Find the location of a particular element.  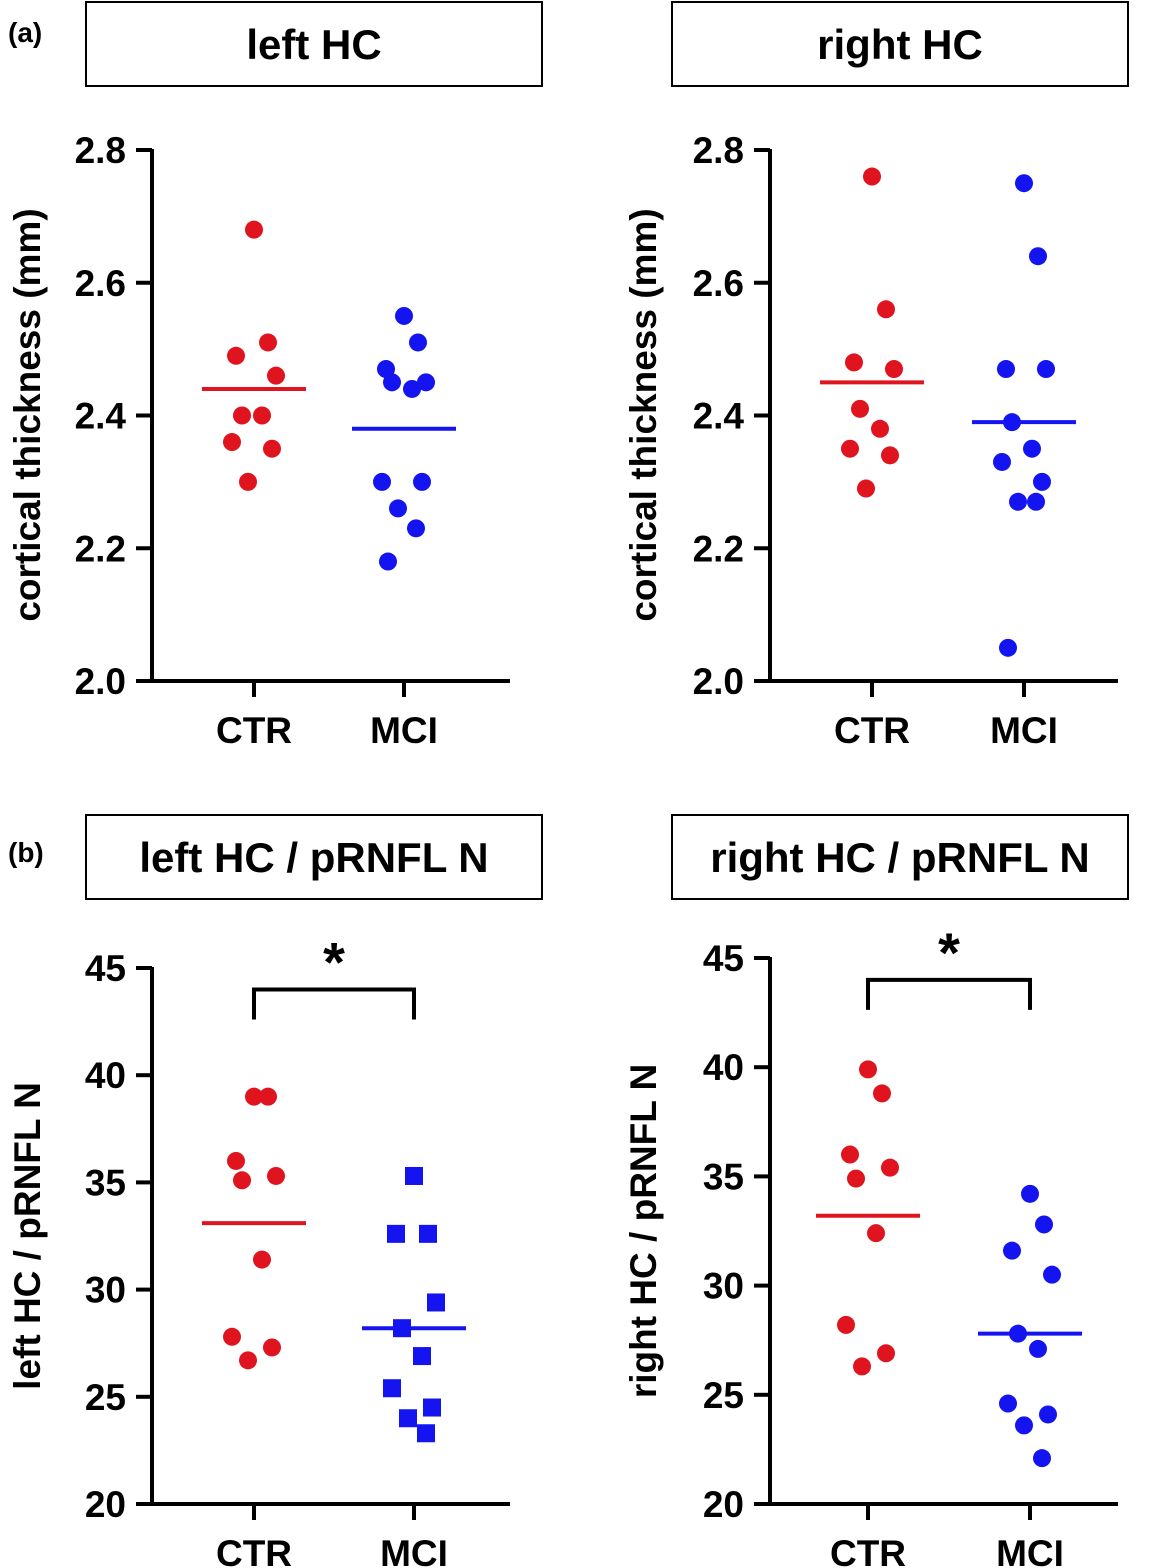

chart-title: left HC / pRNFL N is located at coordinates (313, 857).